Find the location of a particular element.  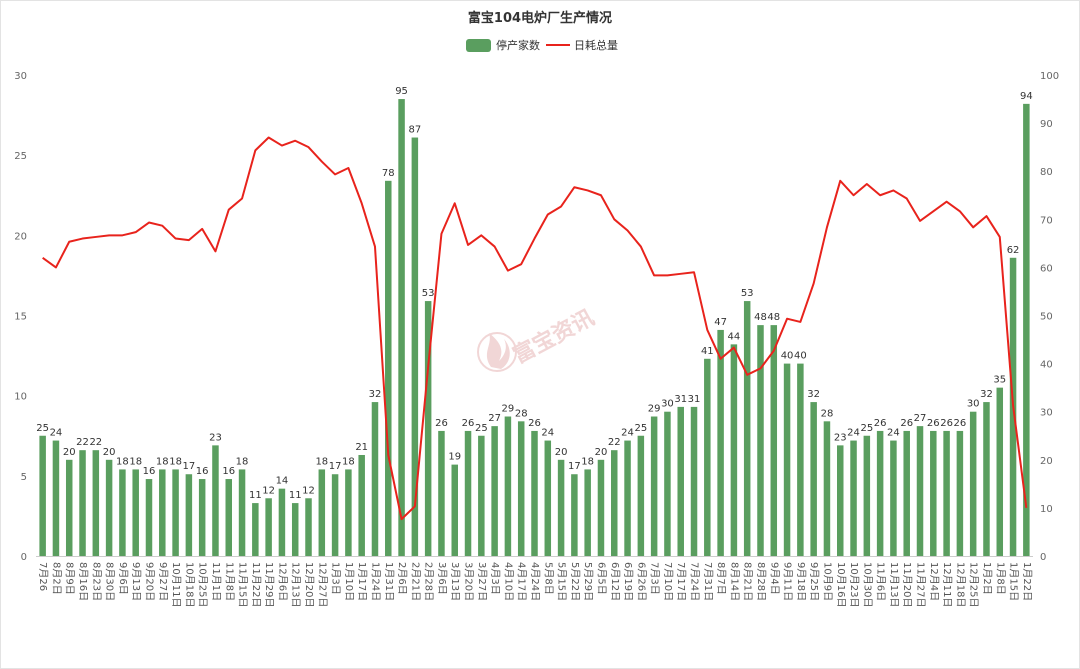

x-axis-tick-label: 1月17日 is located at coordinates (362, 581).